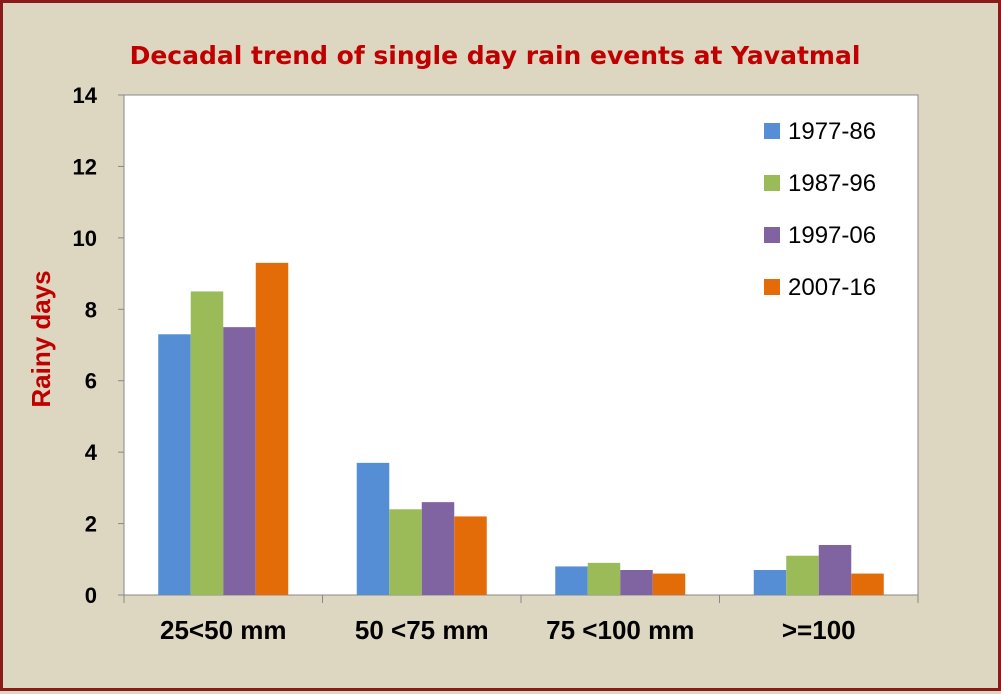 This screenshot has height=694, width=1001. What do you see at coordinates (422, 630) in the screenshot?
I see `x-tick-label: 50 <75 mm` at bounding box center [422, 630].